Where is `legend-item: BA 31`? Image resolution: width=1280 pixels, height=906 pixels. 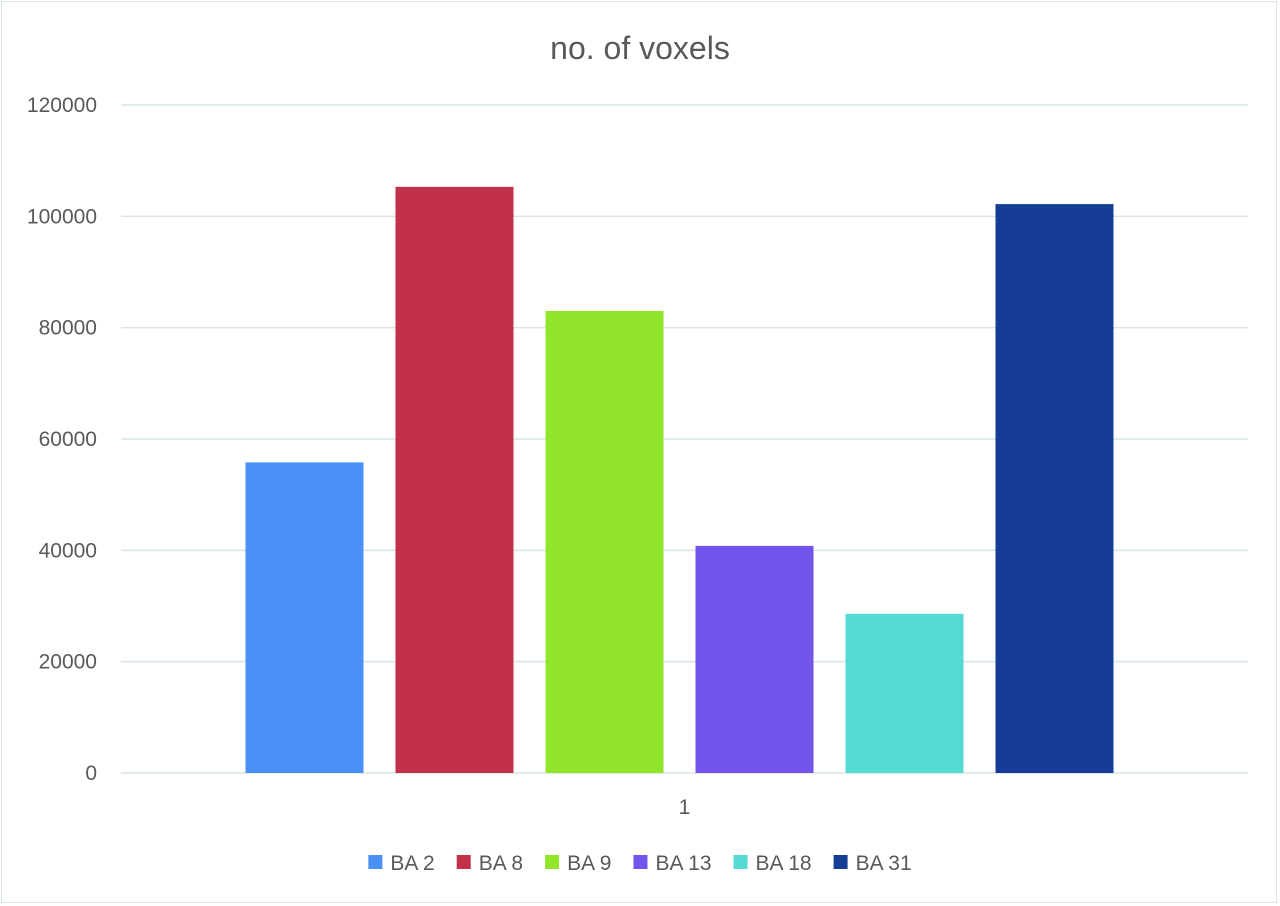
legend-item: BA 31 is located at coordinates (872, 863).